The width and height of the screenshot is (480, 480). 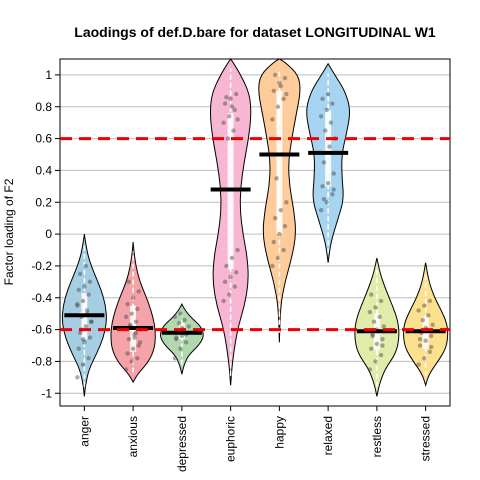 What do you see at coordinates (46, 393) in the screenshot?
I see `y-tick-label: -1` at bounding box center [46, 393].